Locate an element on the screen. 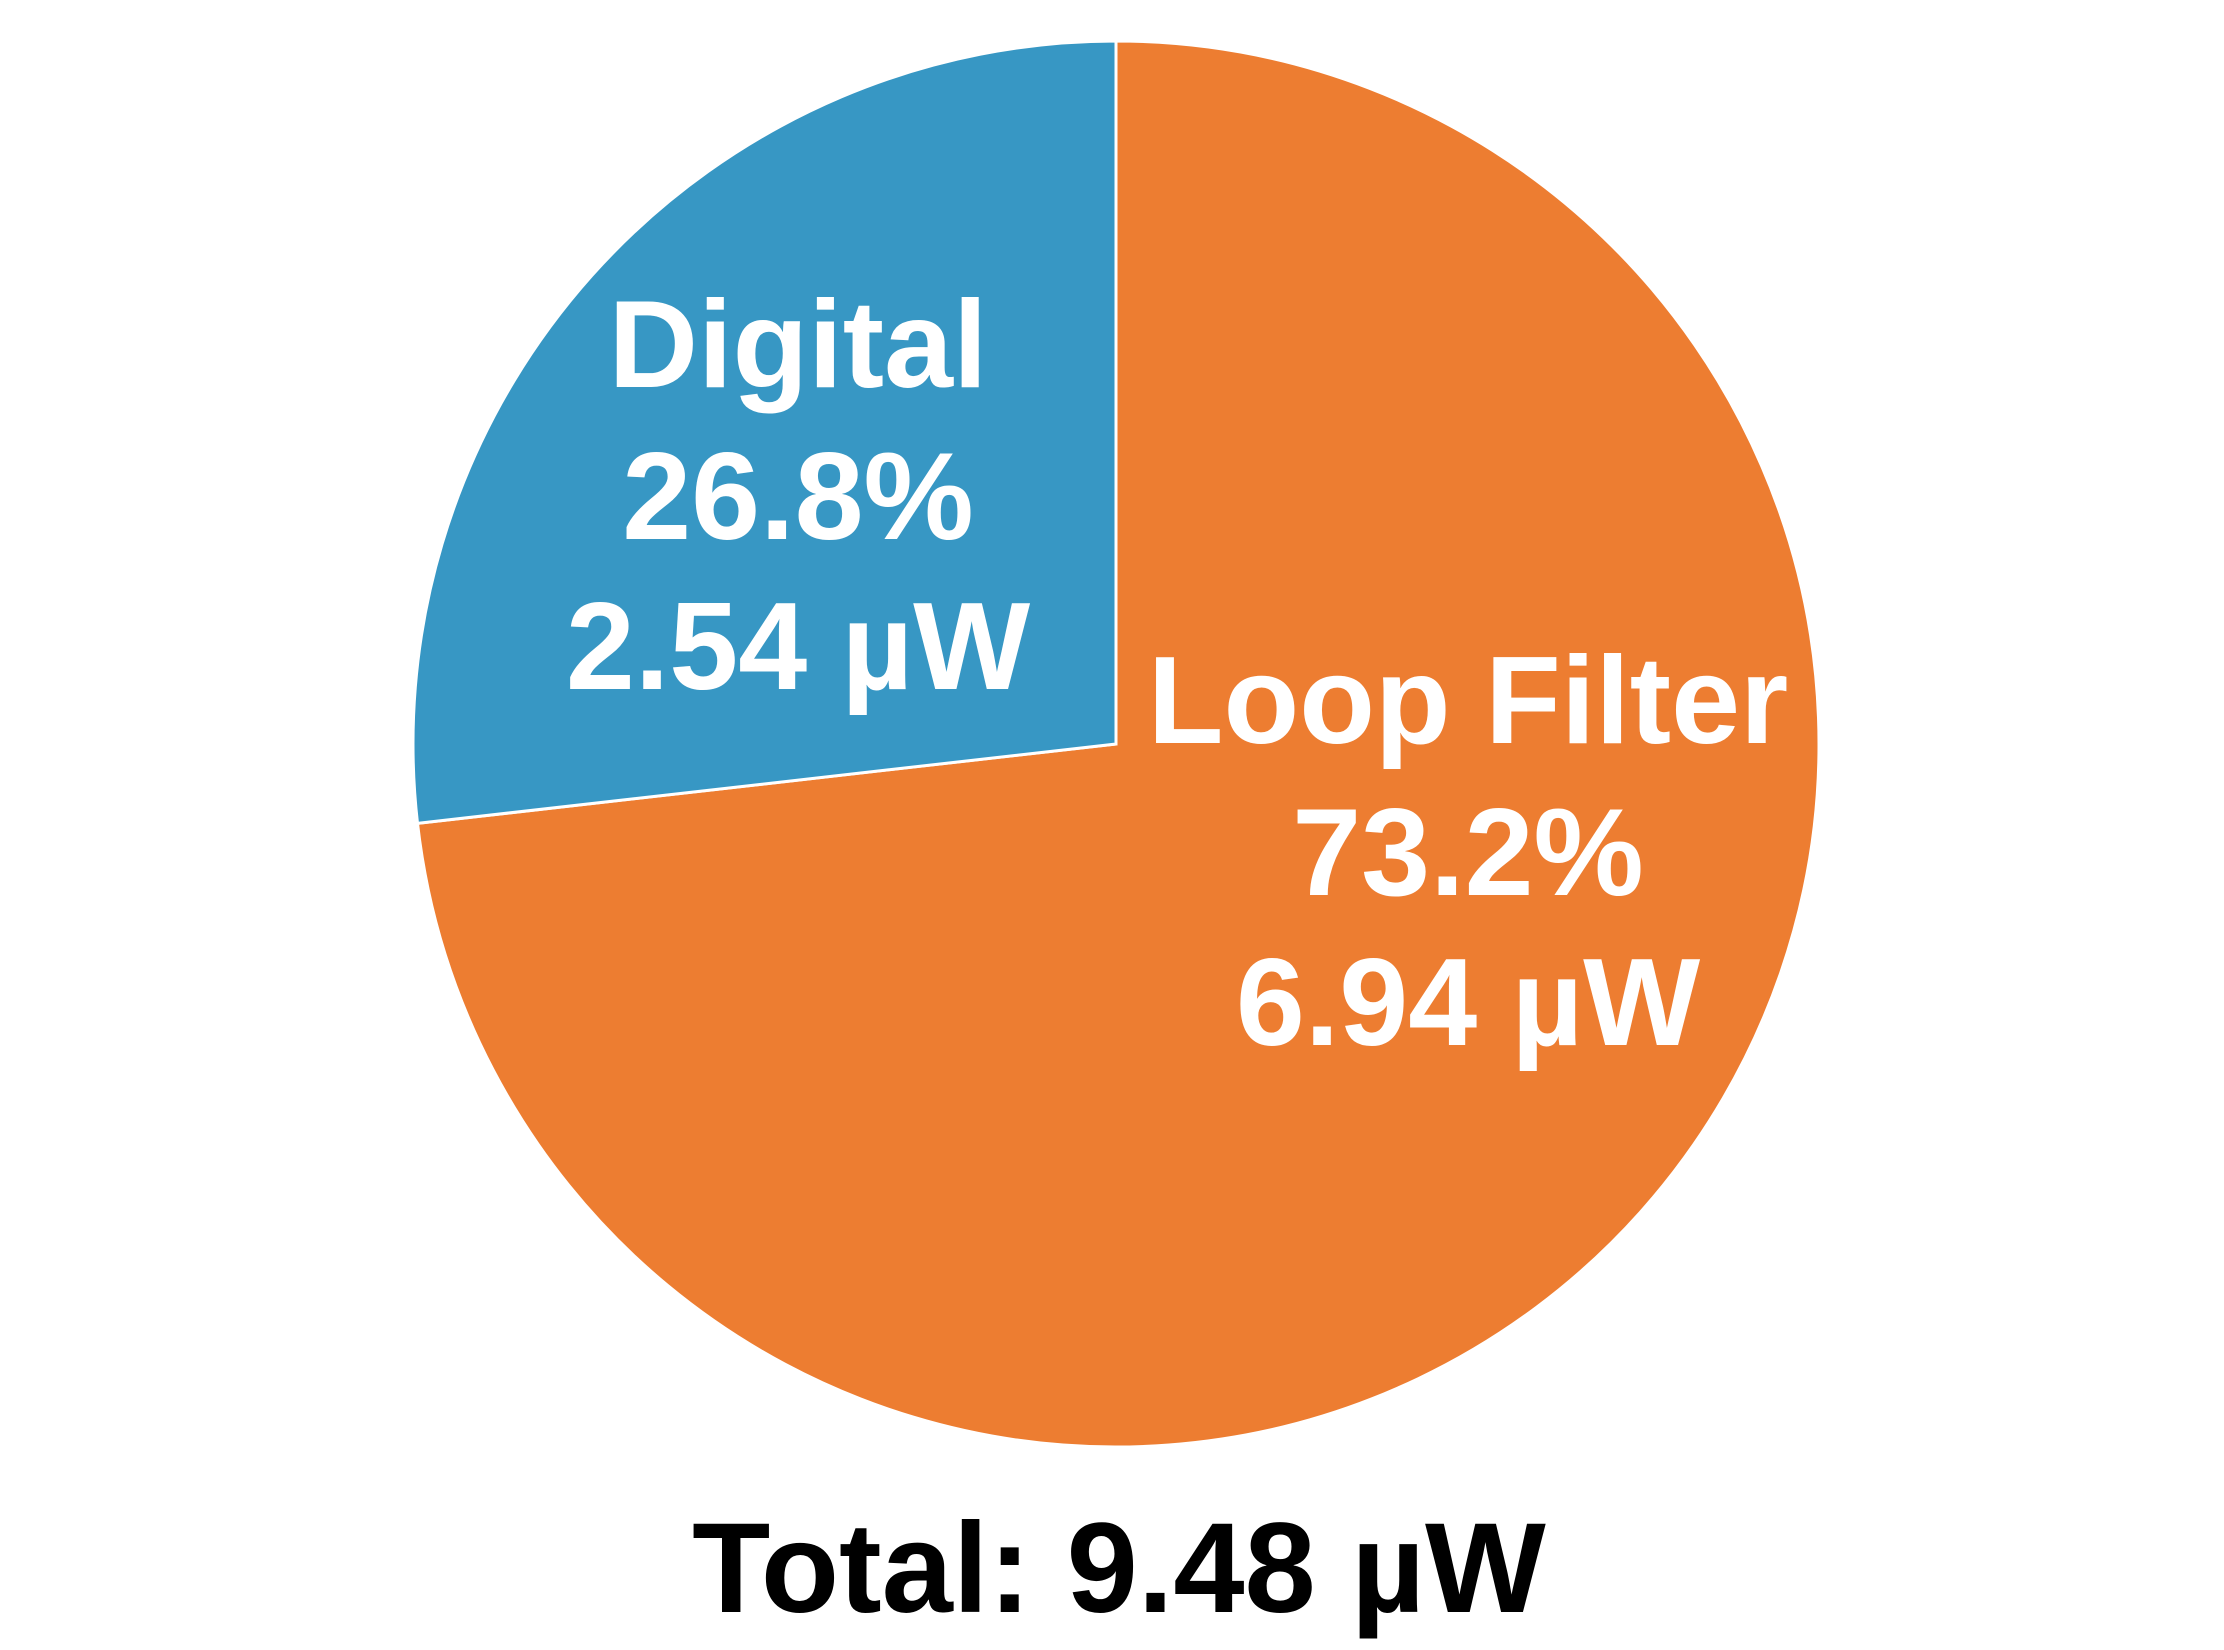 The image size is (2224, 1650). slice-power: 2.54 µW is located at coordinates (798, 647).